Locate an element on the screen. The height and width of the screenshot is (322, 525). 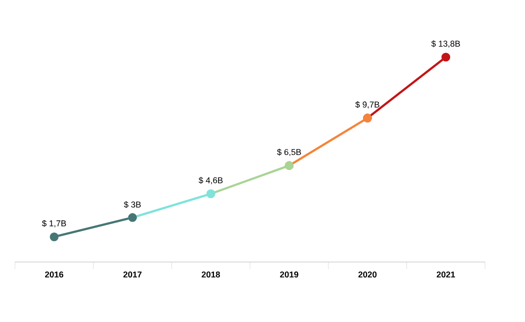
x-tick-label: 2017 is located at coordinates (132, 275).